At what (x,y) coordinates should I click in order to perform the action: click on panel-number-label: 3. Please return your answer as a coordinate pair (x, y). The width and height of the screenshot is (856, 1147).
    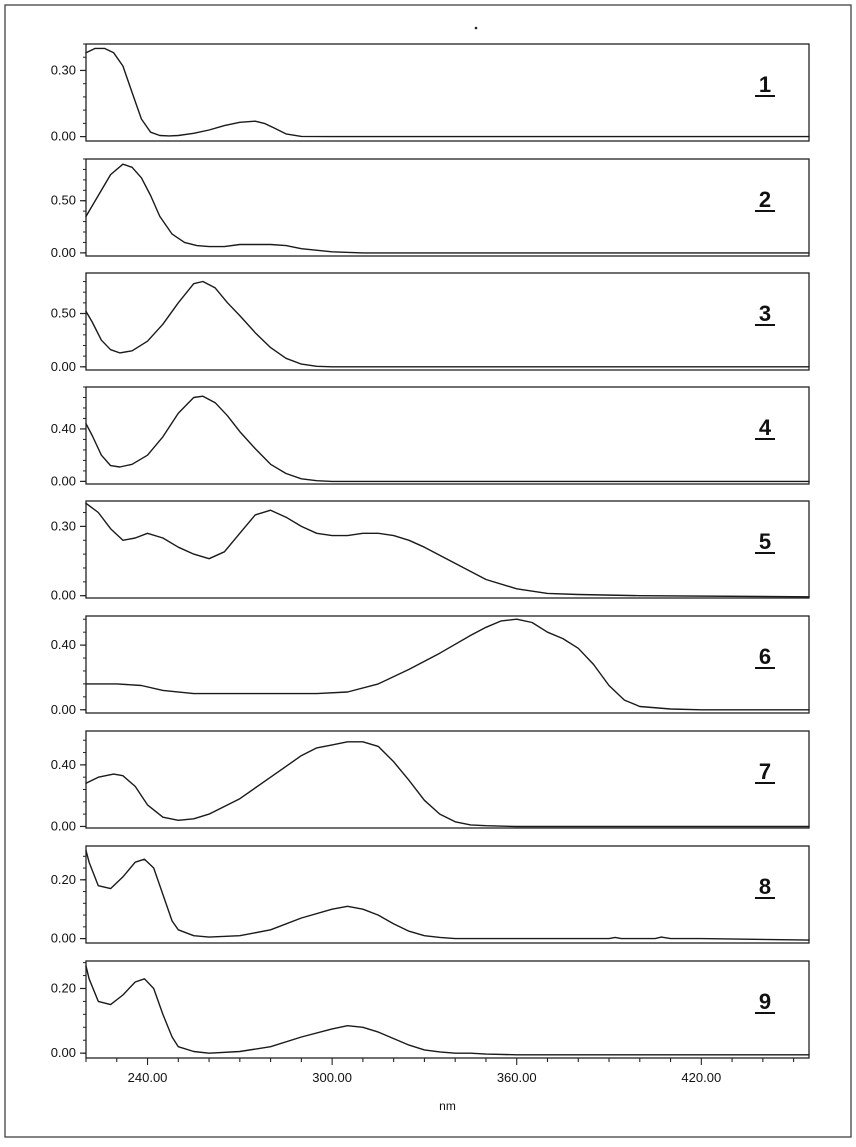
    Looking at the image, I should click on (765, 313).